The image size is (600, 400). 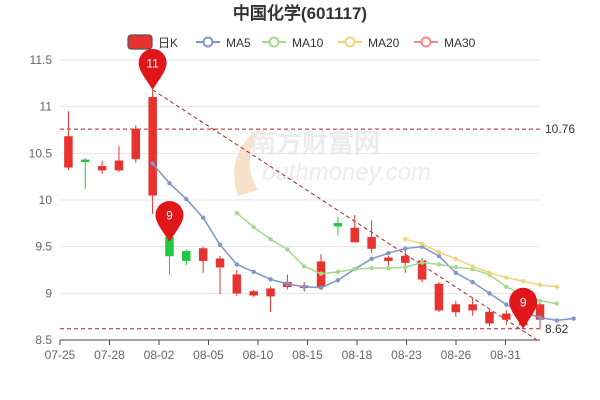 I want to click on x-tick-label-8: 08-26, so click(x=456, y=355).